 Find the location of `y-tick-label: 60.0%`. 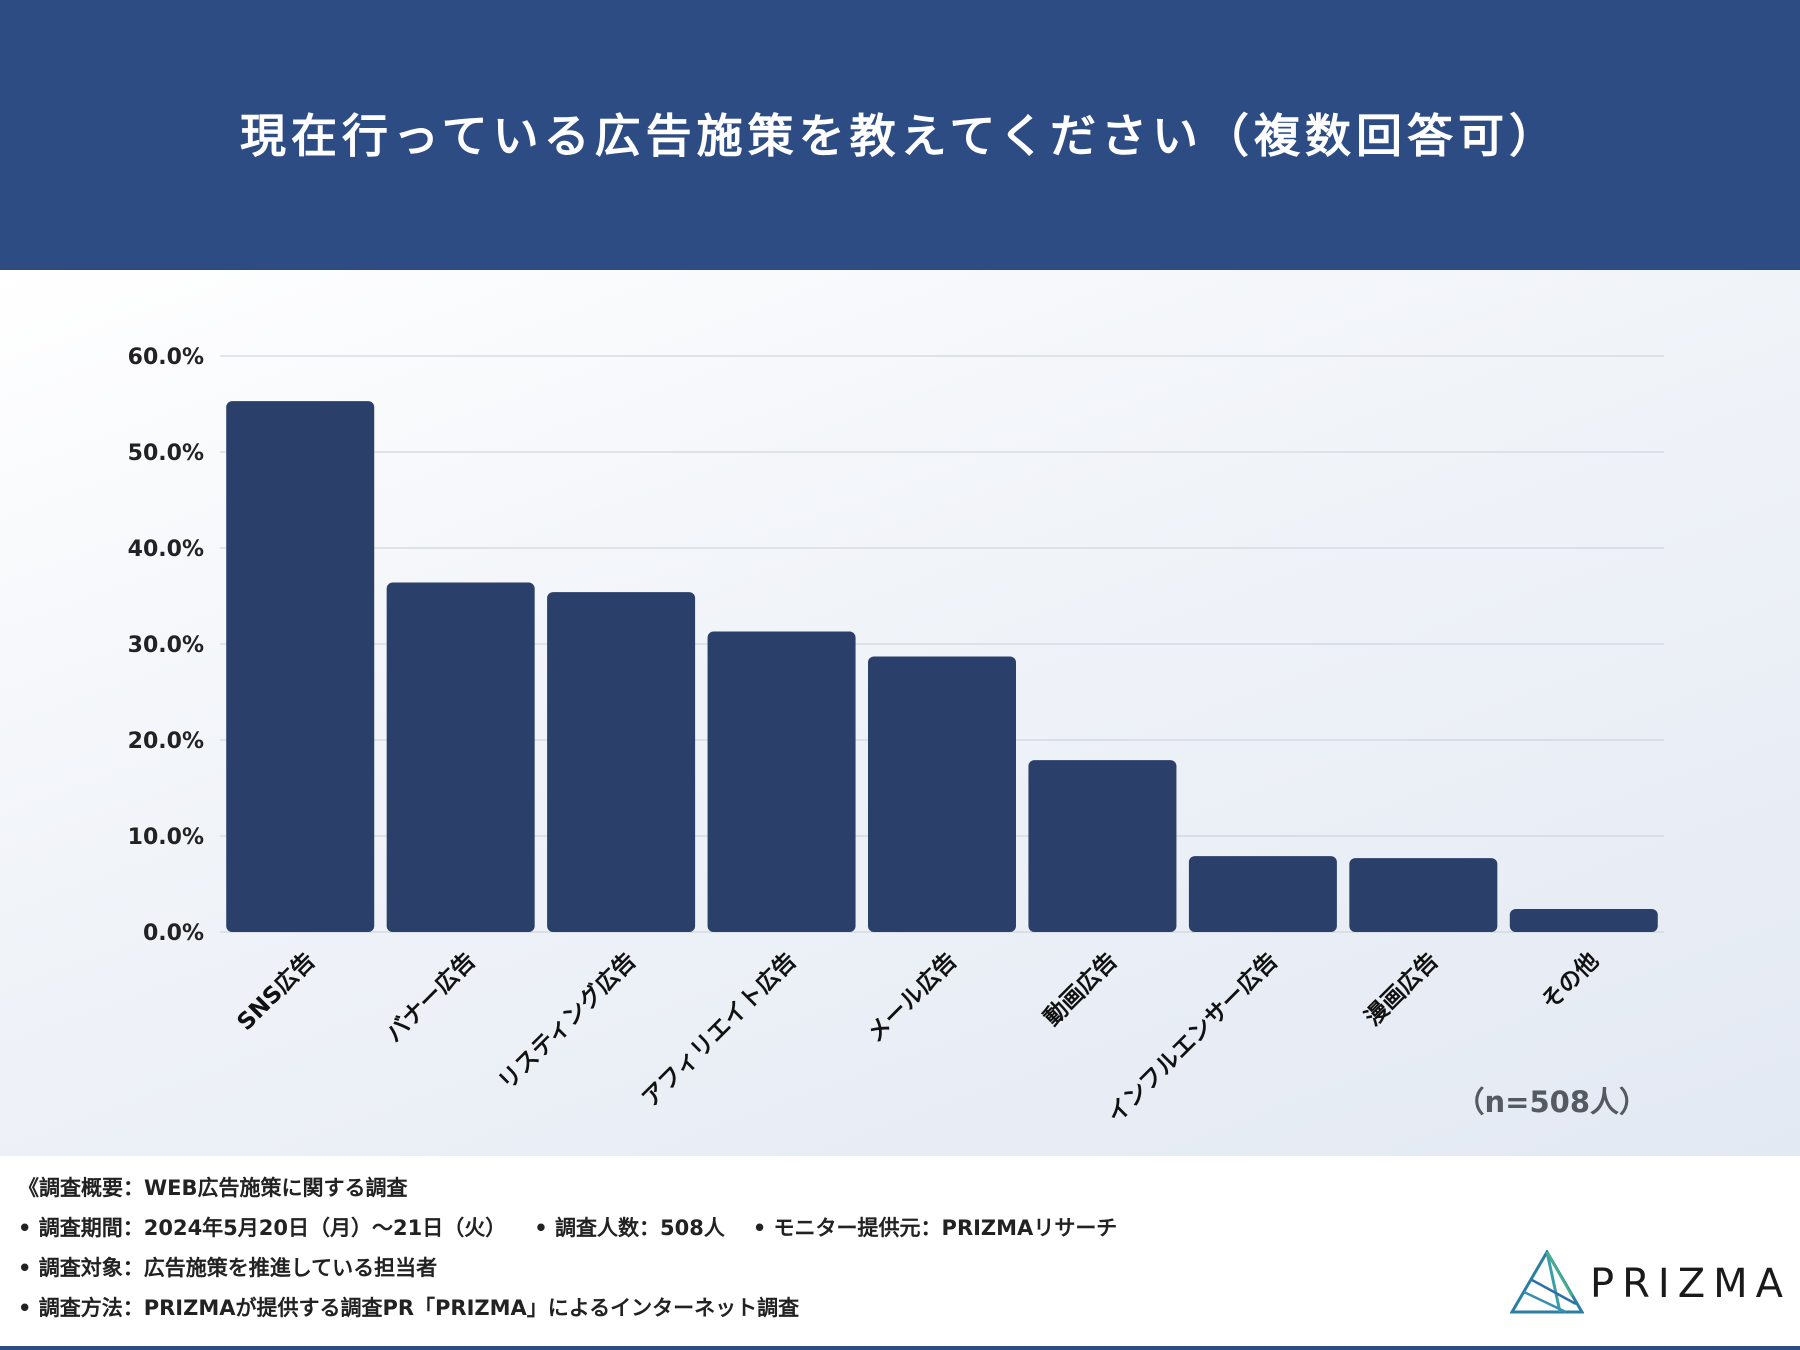

y-tick-label: 60.0% is located at coordinates (166, 357).